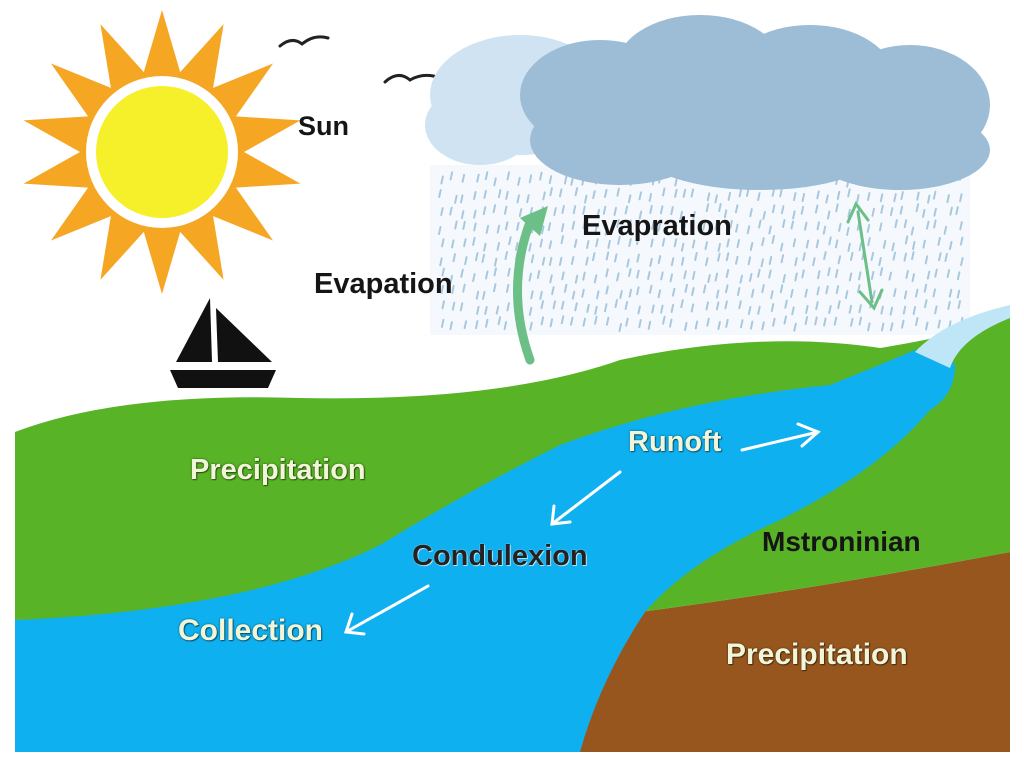 This screenshot has height=761, width=1024. I want to click on collection-label: Collection, so click(251, 630).